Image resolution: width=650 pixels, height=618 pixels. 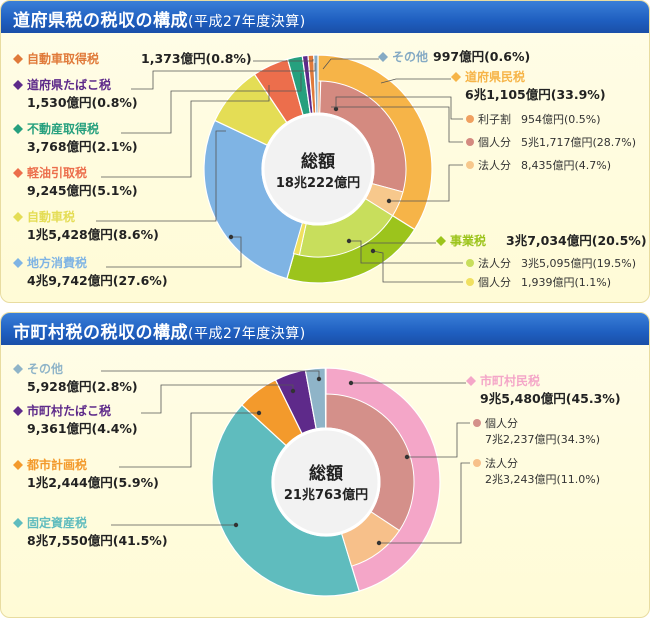 I want to click on muni-value-6: 2兆3,243億円(11.0%), so click(x=542, y=479).